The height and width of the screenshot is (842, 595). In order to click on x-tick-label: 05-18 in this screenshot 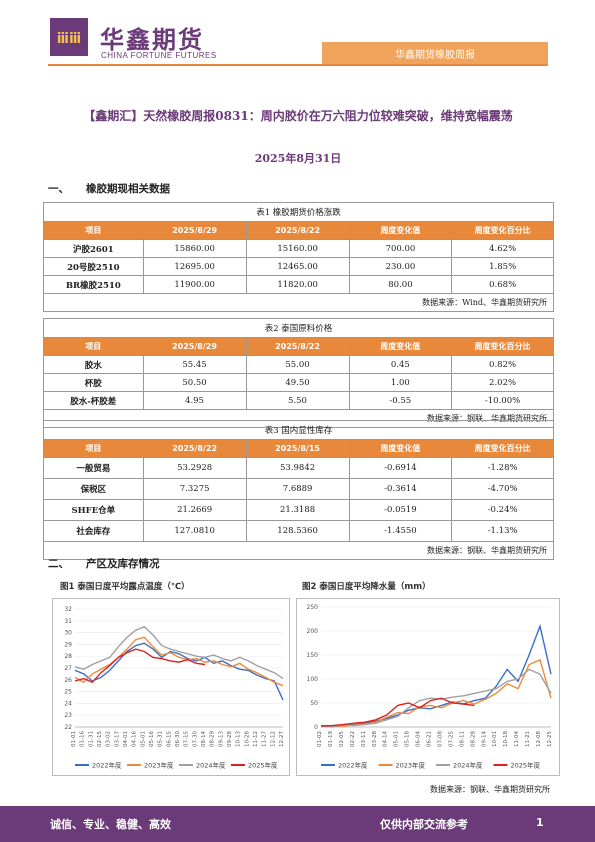, I will do `click(408, 739)`.